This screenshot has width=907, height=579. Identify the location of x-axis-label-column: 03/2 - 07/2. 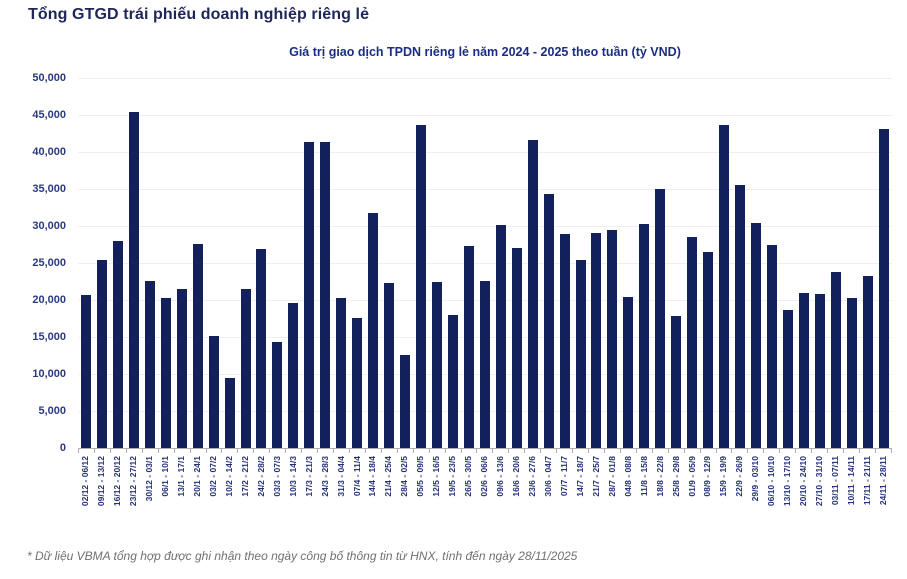
(214, 502).